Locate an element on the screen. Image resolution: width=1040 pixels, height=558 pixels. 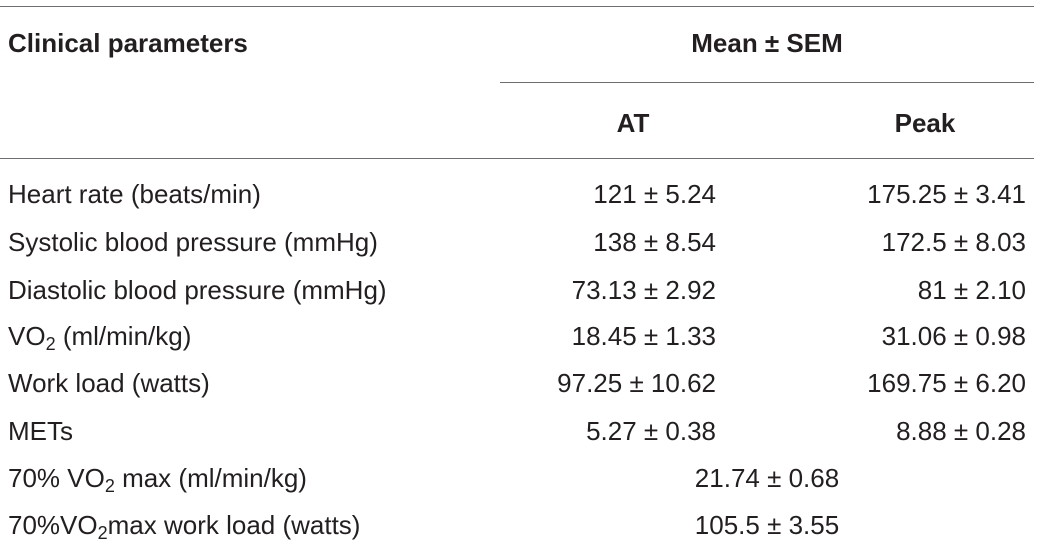
header-mean-sem: Mean ± SEM is located at coordinates (767, 43).